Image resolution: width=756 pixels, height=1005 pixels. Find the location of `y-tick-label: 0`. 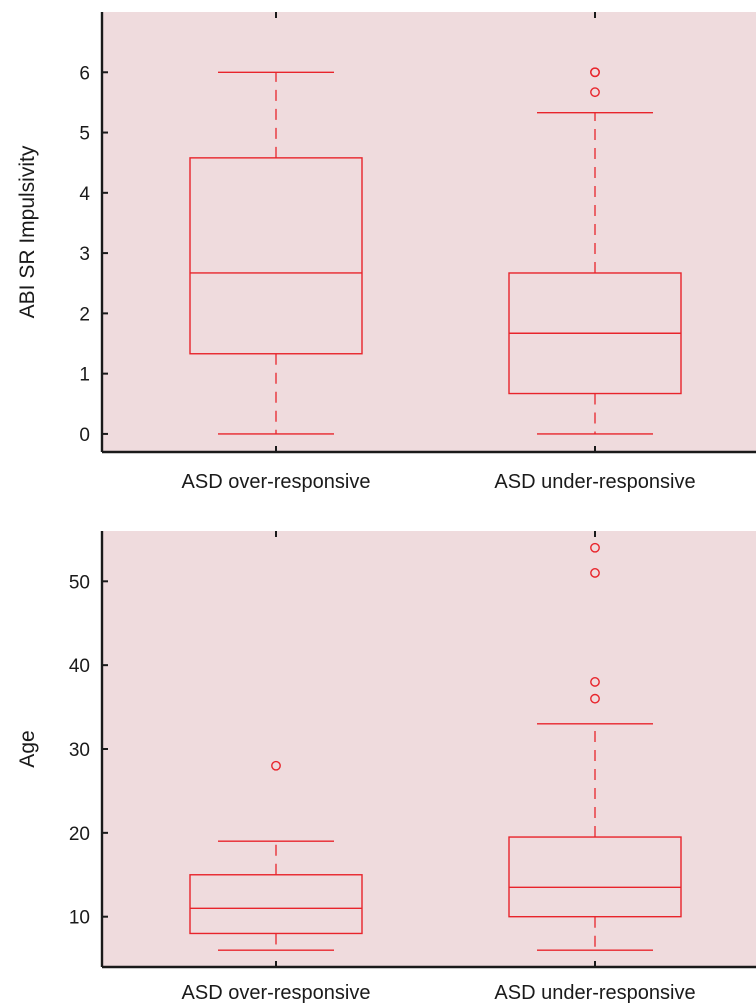

y-tick-label: 0 is located at coordinates (84, 435).